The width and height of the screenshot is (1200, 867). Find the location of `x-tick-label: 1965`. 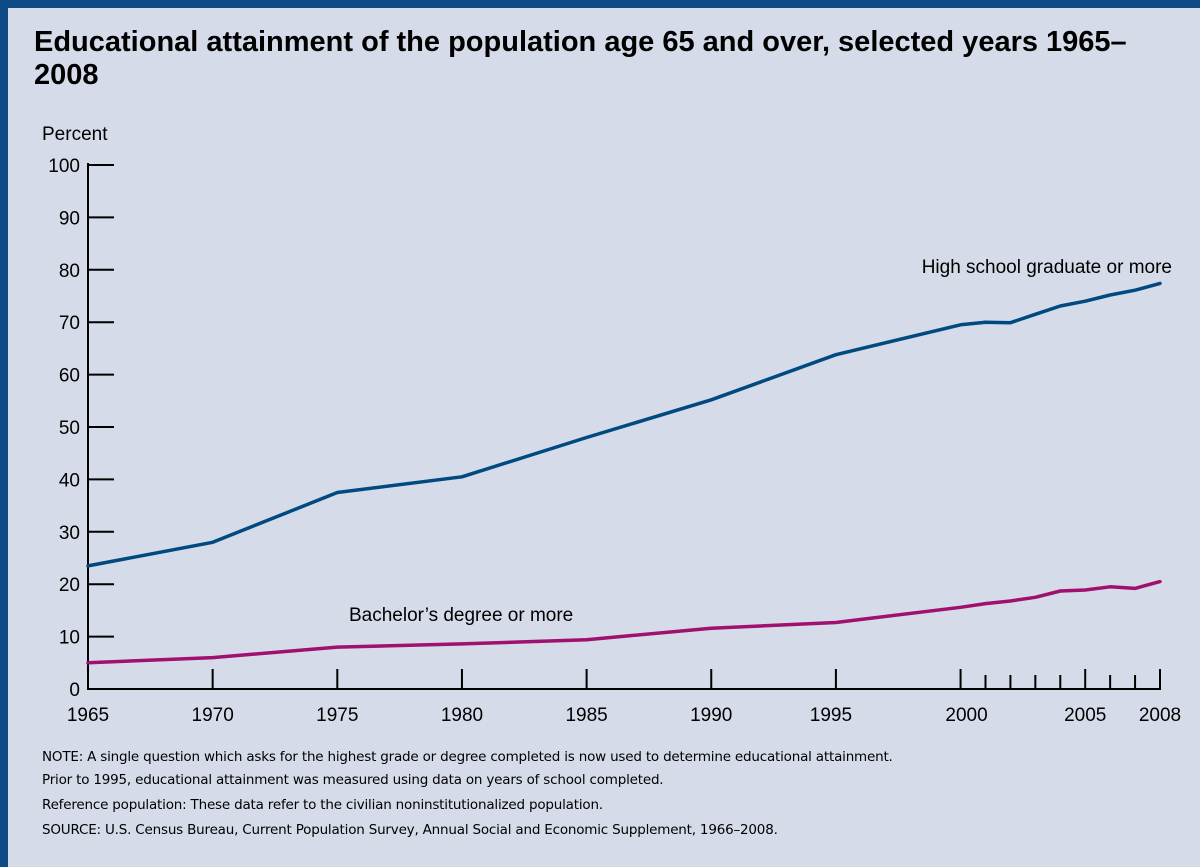

x-tick-label: 1965 is located at coordinates (88, 715).